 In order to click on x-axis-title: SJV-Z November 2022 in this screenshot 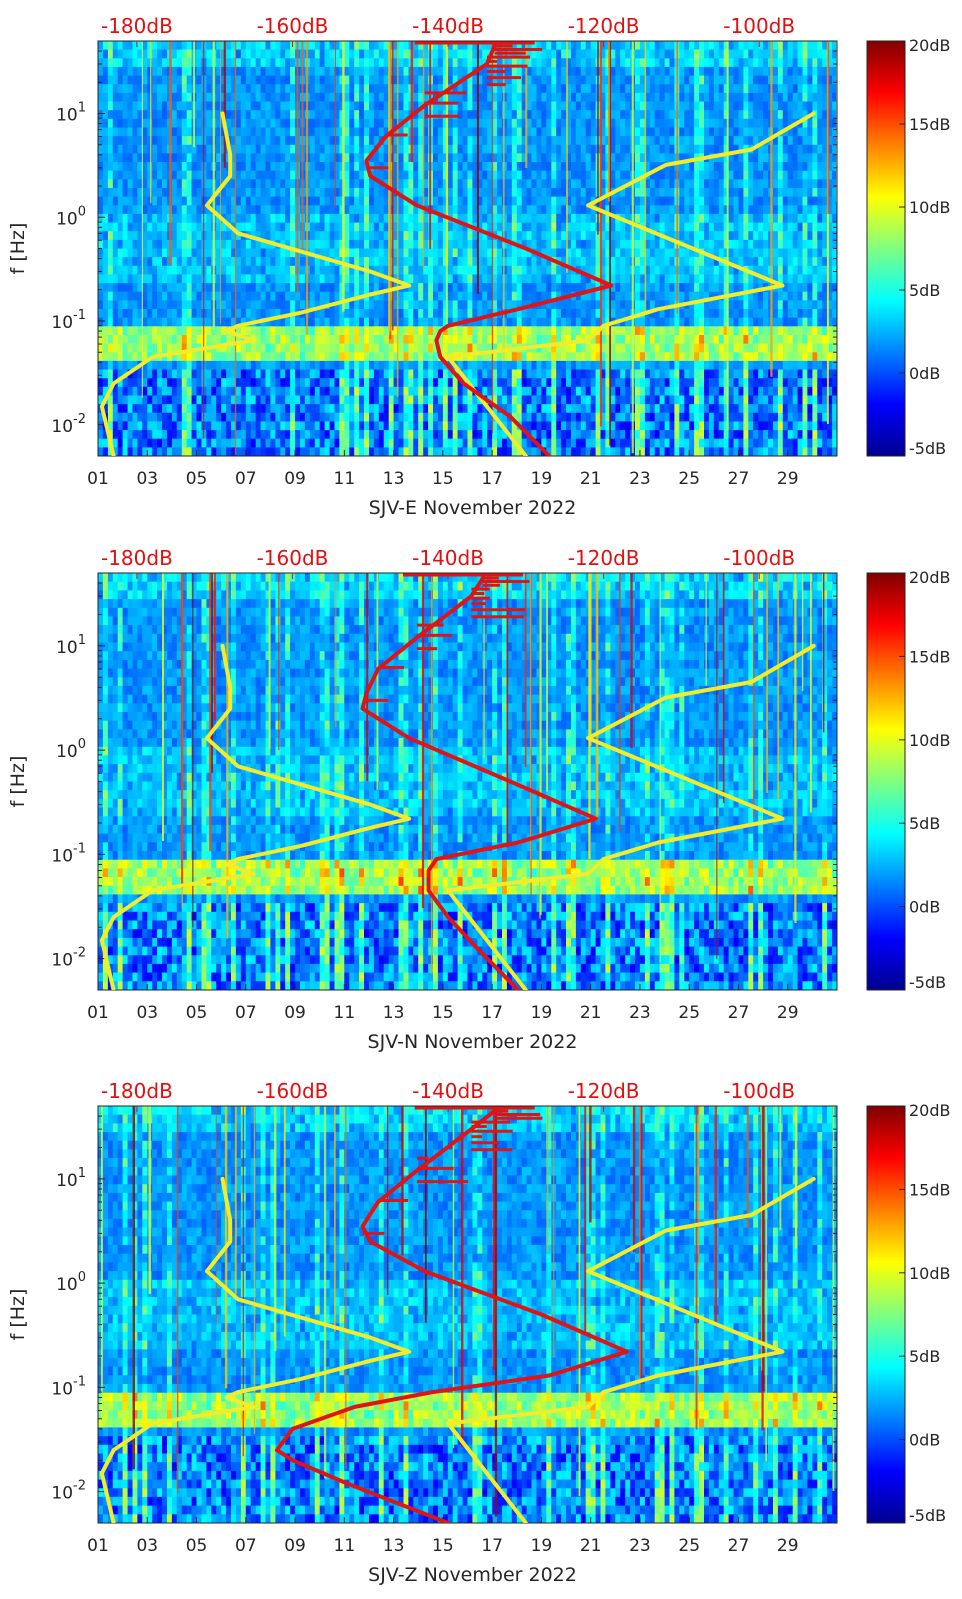, I will do `click(472, 1575)`.